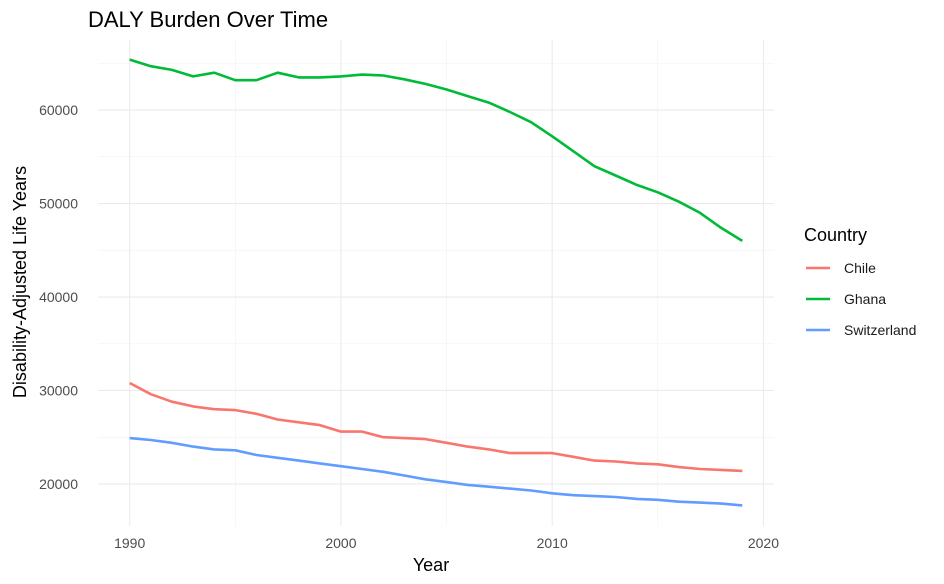 This screenshot has height=584, width=944. I want to click on x-tick-label: 2020, so click(763, 543).